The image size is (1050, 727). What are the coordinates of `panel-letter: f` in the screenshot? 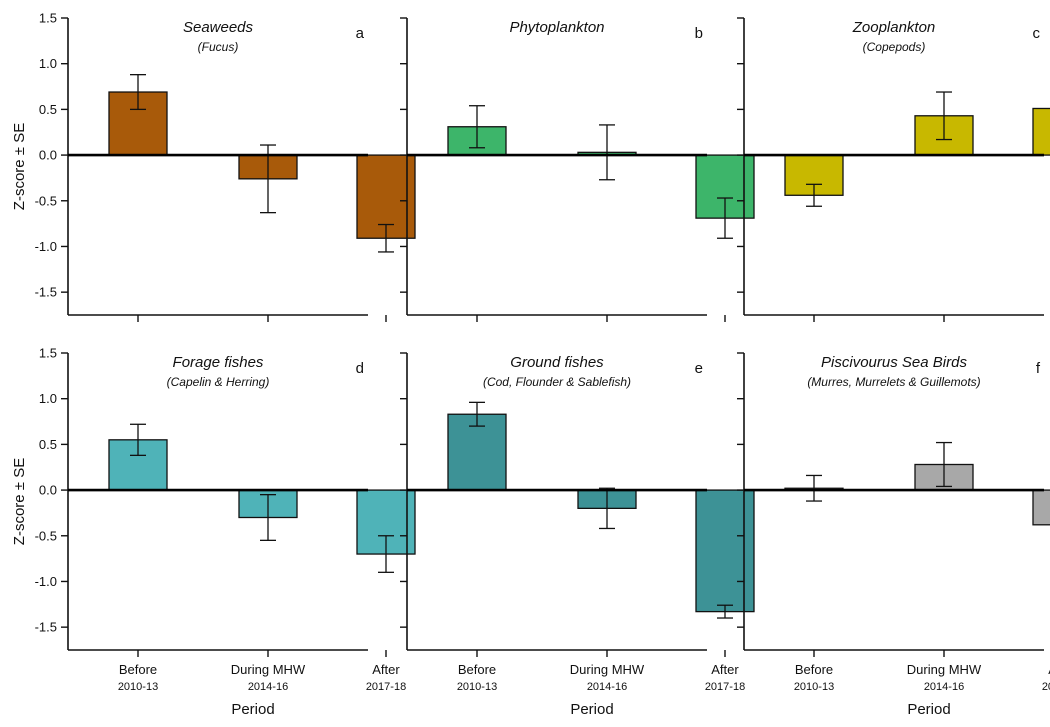 It's located at (1038, 368).